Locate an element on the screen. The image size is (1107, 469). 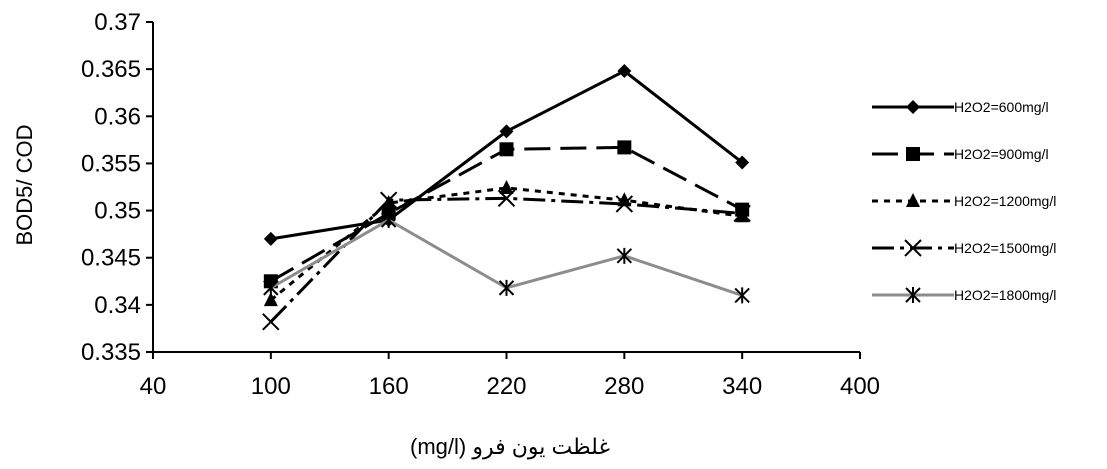
y-axis-ticks: 0.335 0.34 0.345 0.35 0.355 0.36 0.365 0.37 is located at coordinates (117, 187).